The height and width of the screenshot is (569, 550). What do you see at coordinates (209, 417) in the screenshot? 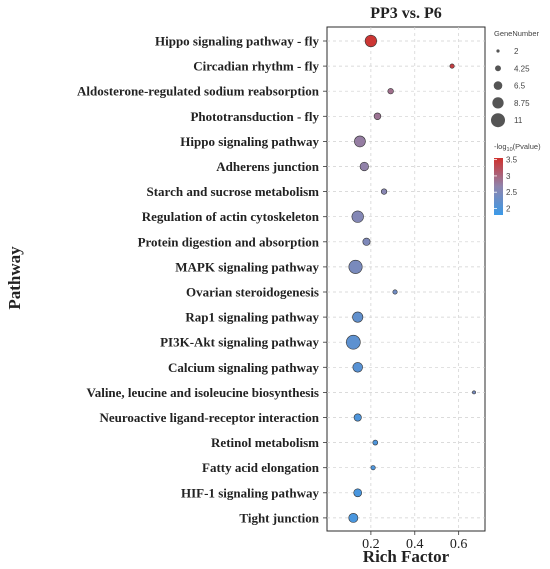
I see `y-tick-label: Neuroactive ligand-receptor interaction` at bounding box center [209, 417].